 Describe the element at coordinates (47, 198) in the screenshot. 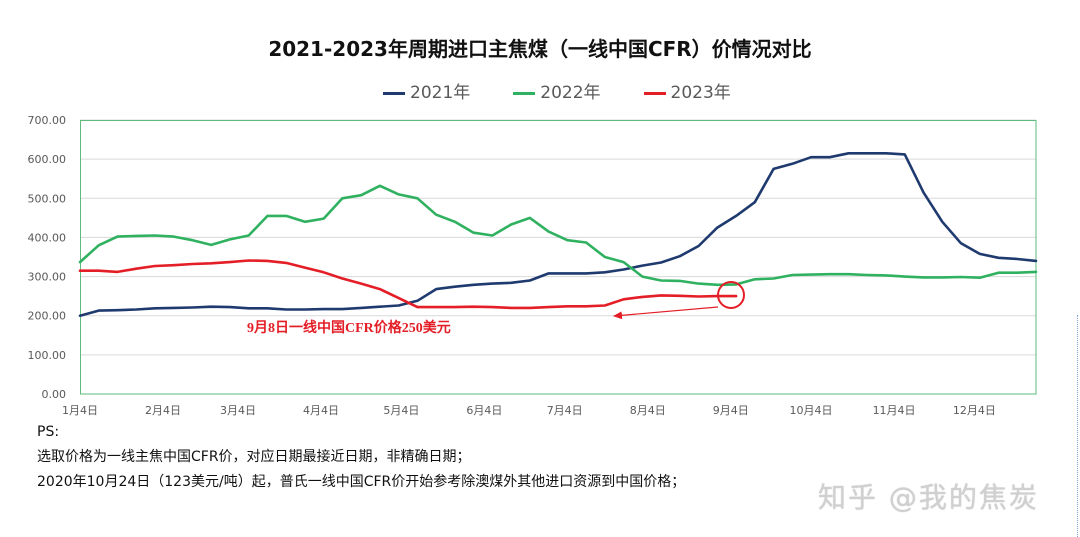

I see `y-tick-label: 500.00` at that location.